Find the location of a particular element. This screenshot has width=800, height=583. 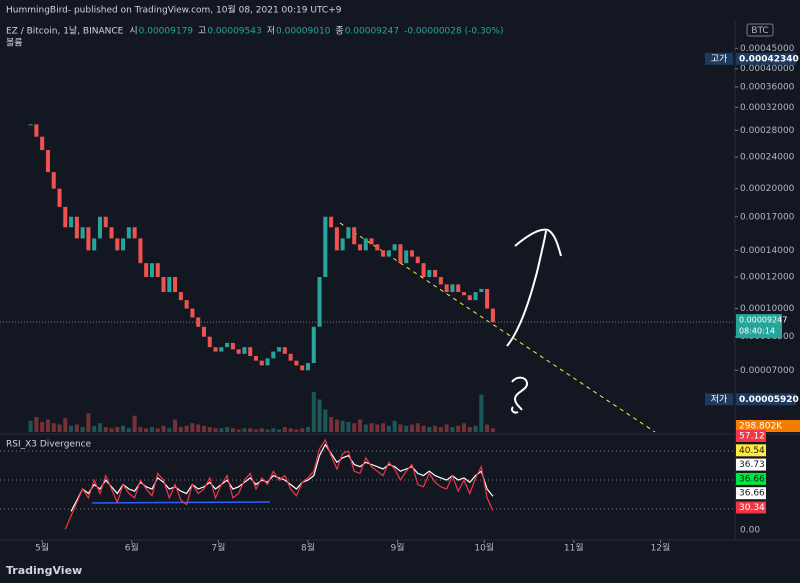

high-badge is located at coordinates (766, 58).